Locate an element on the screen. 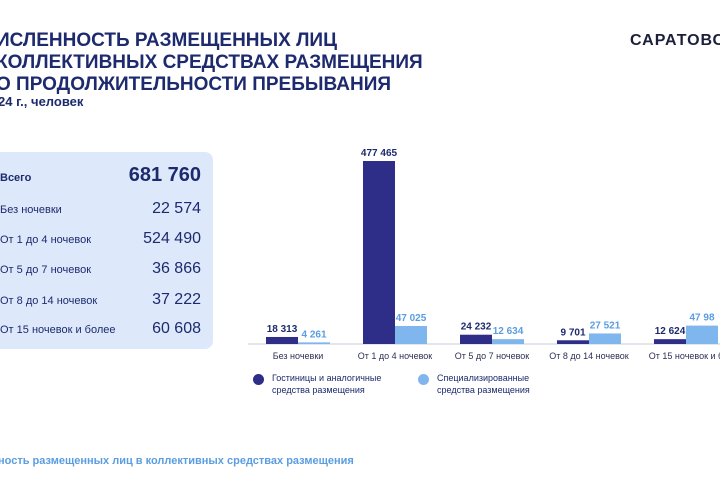  x-tick-label: От 5 до 7 ночевок is located at coordinates (492, 356).